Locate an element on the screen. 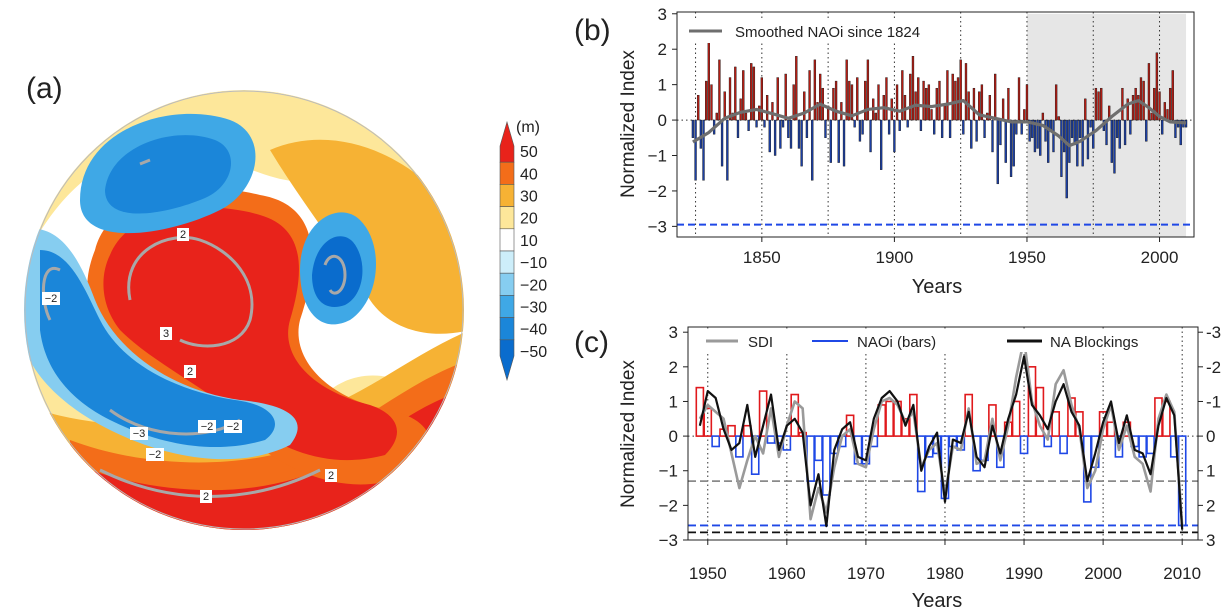 Image resolution: width=1228 pixels, height=612 pixels. colorbar-tick-label: −40 is located at coordinates (533, 330).